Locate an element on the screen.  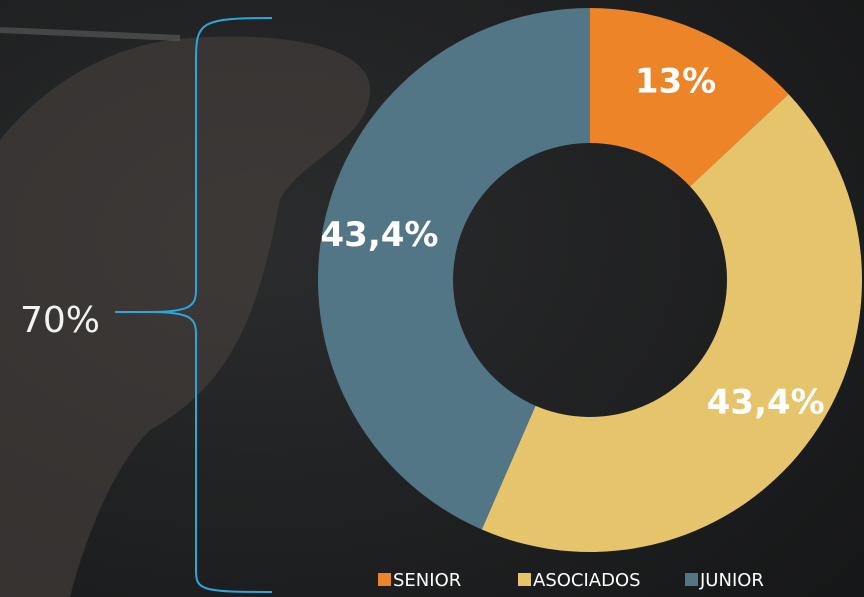
donut-slice is located at coordinates (689, 97).